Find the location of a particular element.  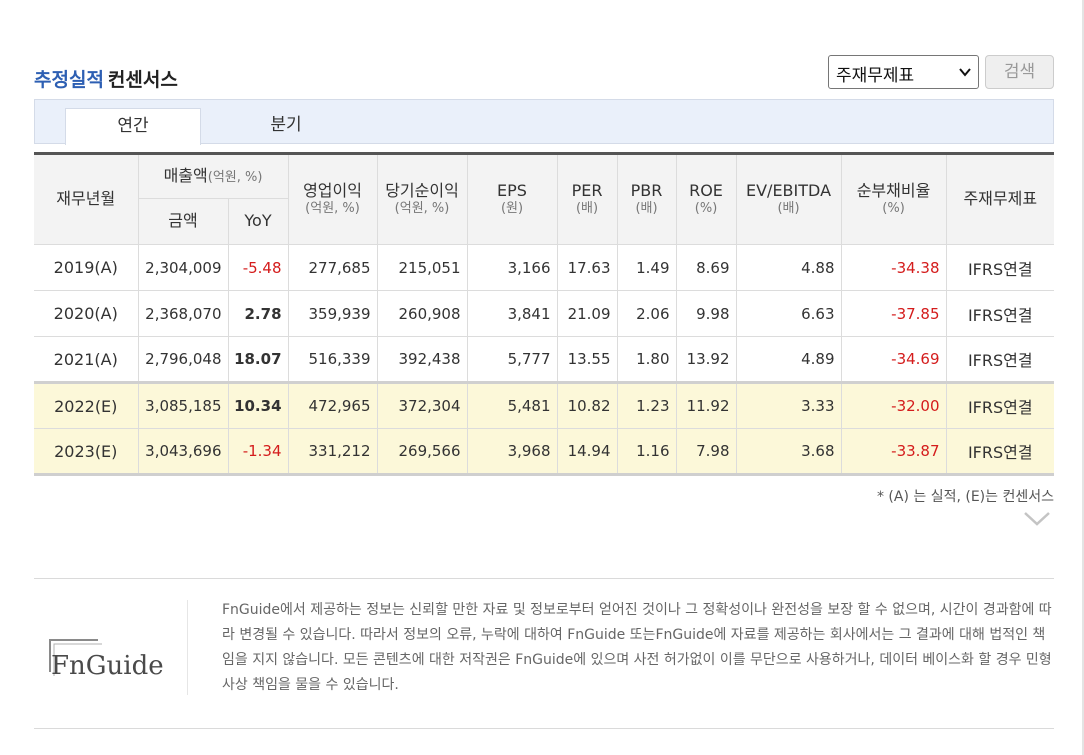

cell-roe: 9.98 is located at coordinates (706, 313).